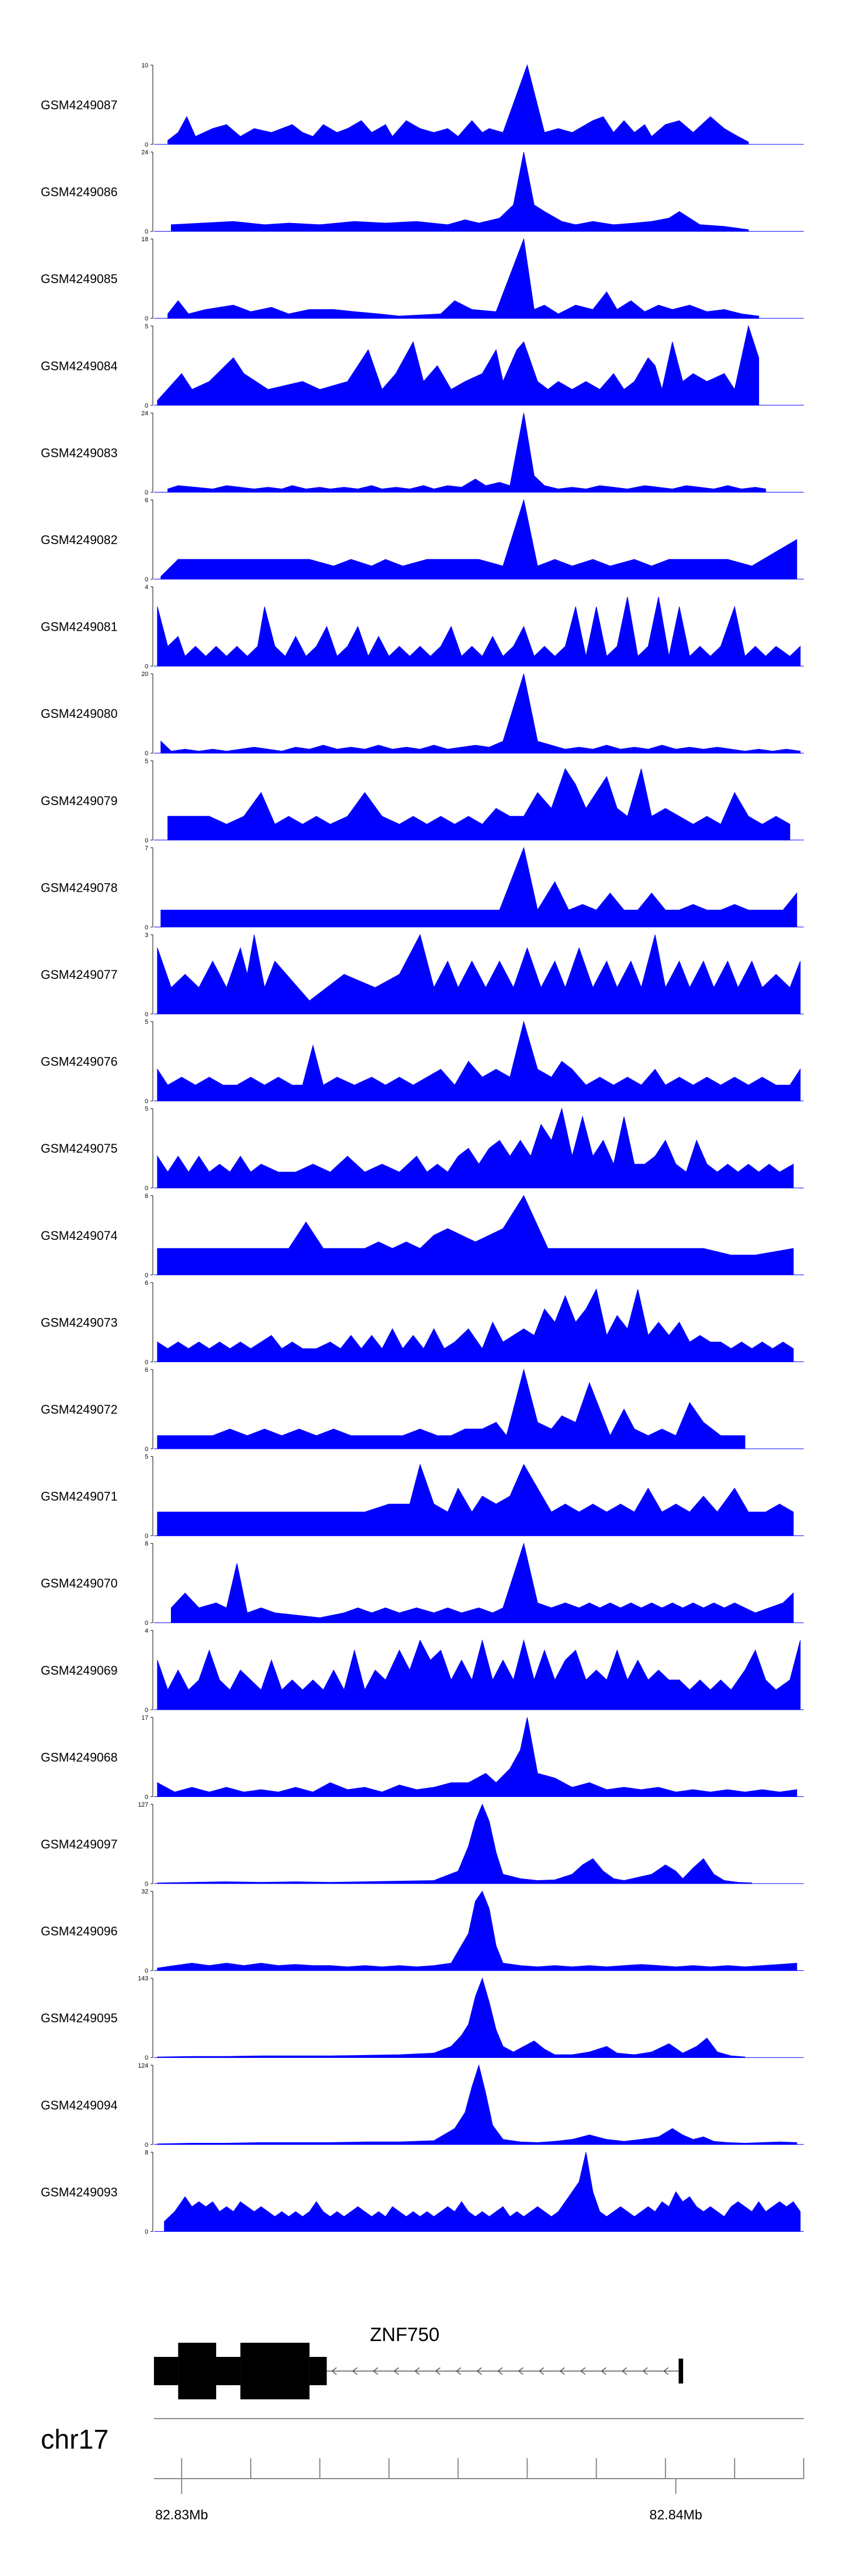 The height and width of the screenshot is (2576, 849). Describe the element at coordinates (79, 453) in the screenshot. I see `track-label: GSM4249083` at that location.